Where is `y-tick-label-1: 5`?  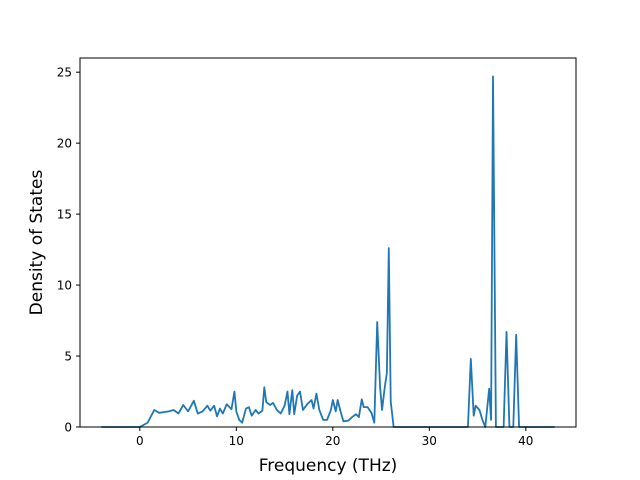
y-tick-label-1: 5 is located at coordinates (68, 357).